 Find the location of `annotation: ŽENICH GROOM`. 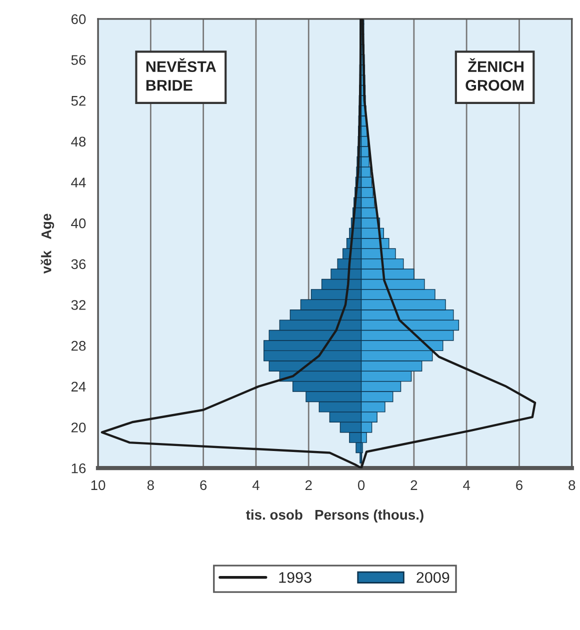

annotation: ŽENICH GROOM is located at coordinates (495, 74).